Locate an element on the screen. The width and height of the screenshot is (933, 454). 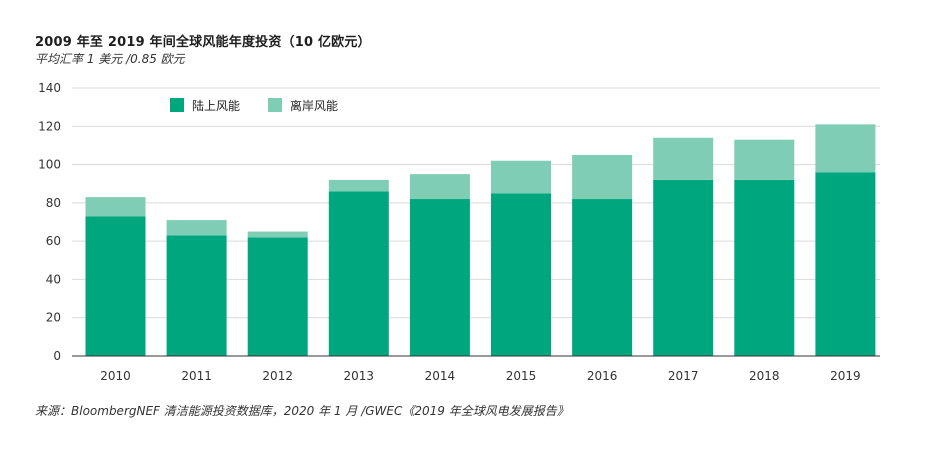
y-tick-label: 140 is located at coordinates (49, 88).